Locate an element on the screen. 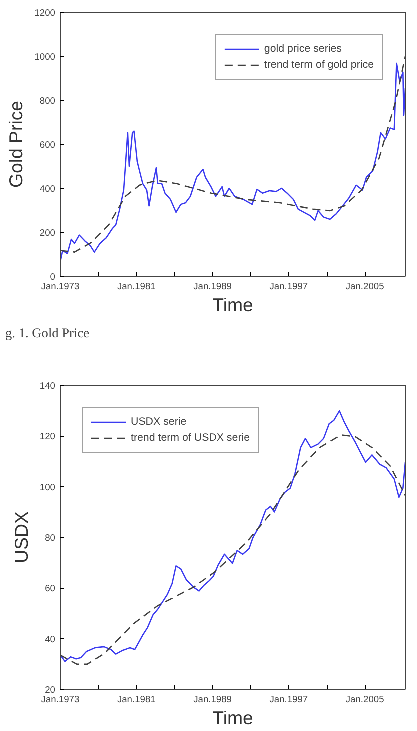 This screenshot has height=731, width=417. y-axis-title: USDX is located at coordinates (21, 537).